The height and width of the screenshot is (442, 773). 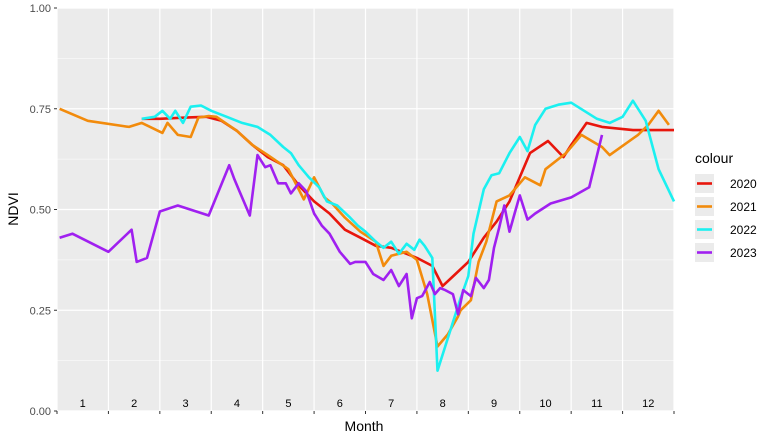 What do you see at coordinates (596, 404) in the screenshot?
I see `month-label: 11` at bounding box center [596, 404].